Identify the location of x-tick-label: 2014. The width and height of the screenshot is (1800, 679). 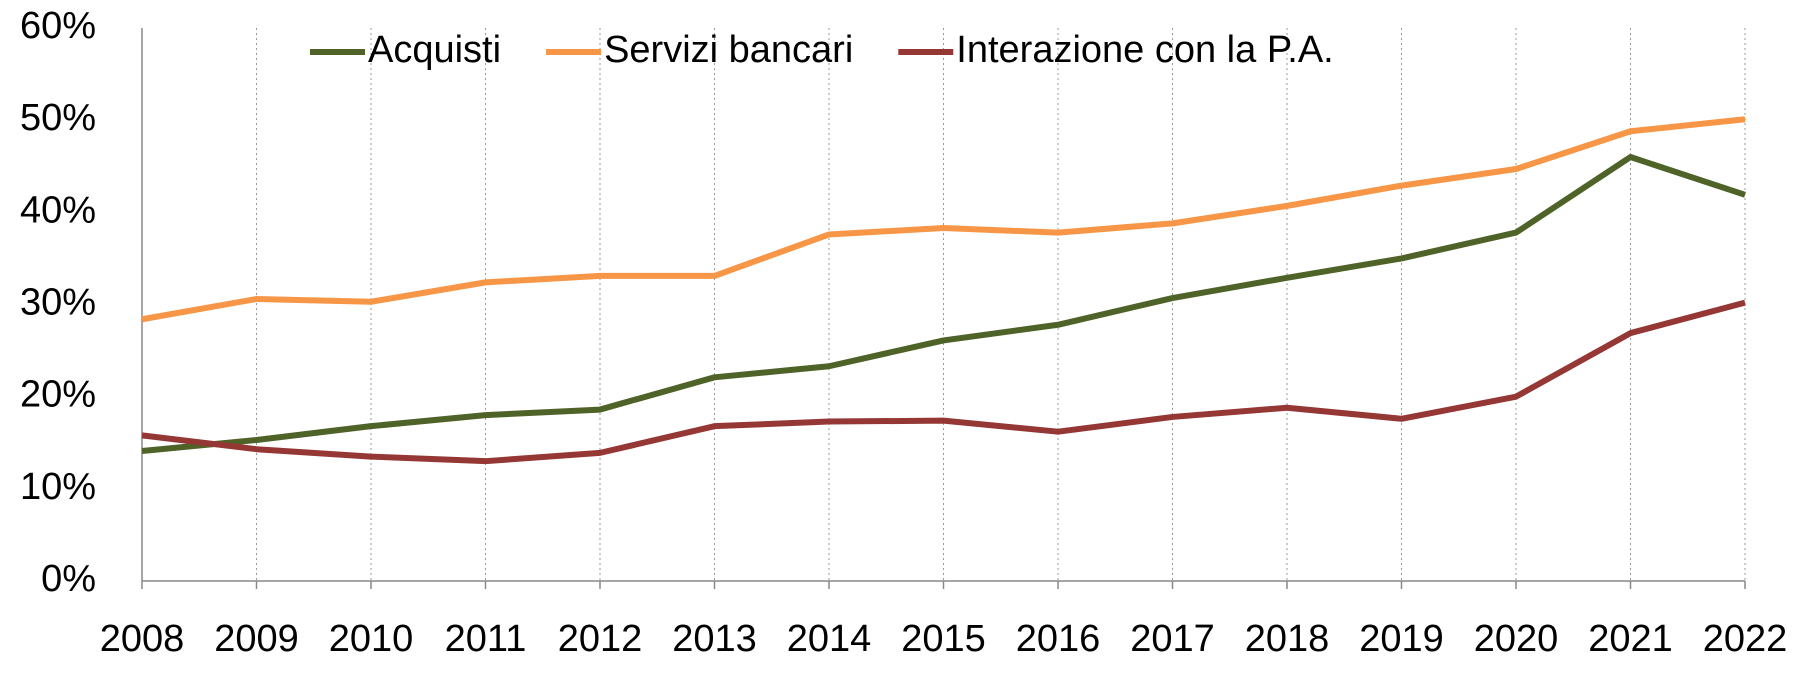
(829, 639).